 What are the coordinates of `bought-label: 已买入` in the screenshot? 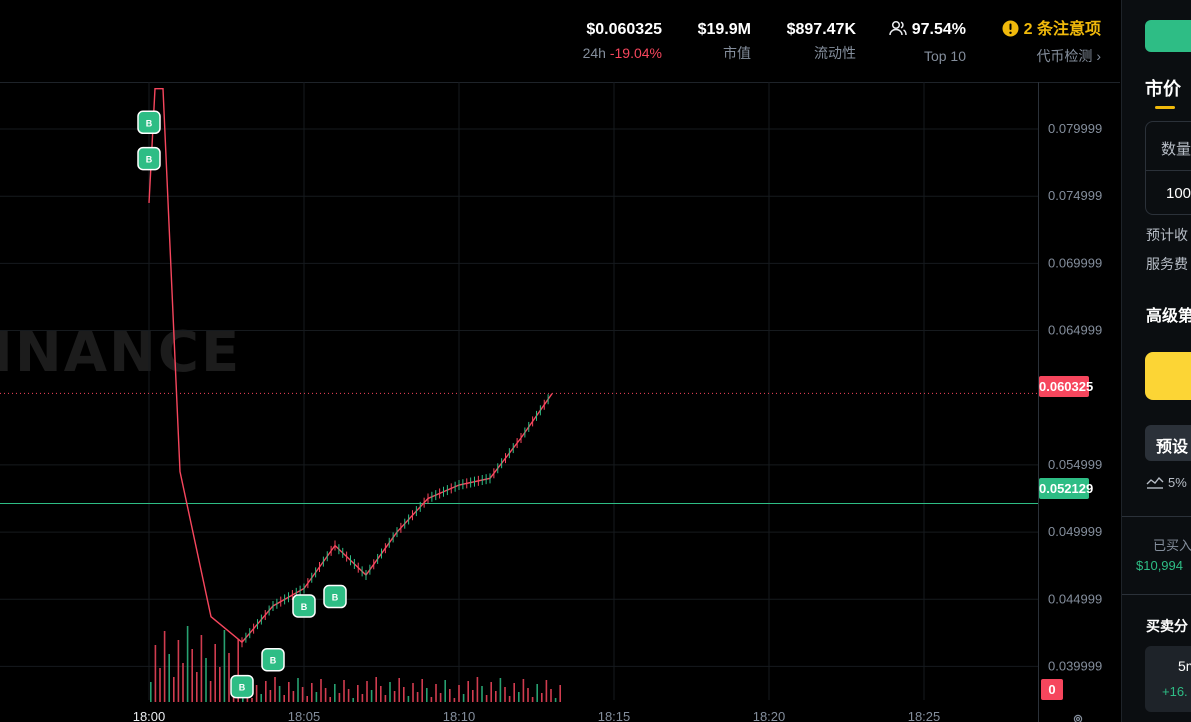 It's located at (1172, 545).